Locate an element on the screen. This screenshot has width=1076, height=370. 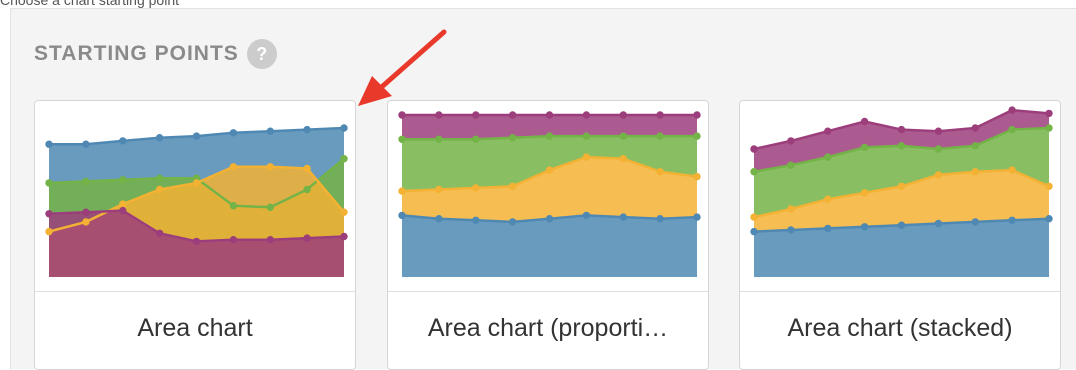
area-stacked-chart-thumbnail is located at coordinates (901, 191).